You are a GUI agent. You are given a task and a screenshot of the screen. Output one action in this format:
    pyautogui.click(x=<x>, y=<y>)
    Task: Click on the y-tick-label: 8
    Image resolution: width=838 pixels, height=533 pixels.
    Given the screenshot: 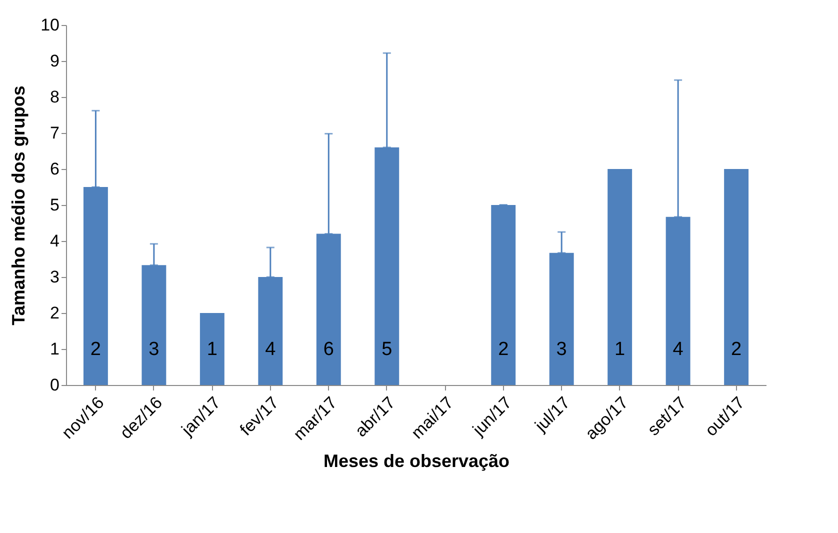 What is the action you would take?
    pyautogui.click(x=55, y=97)
    